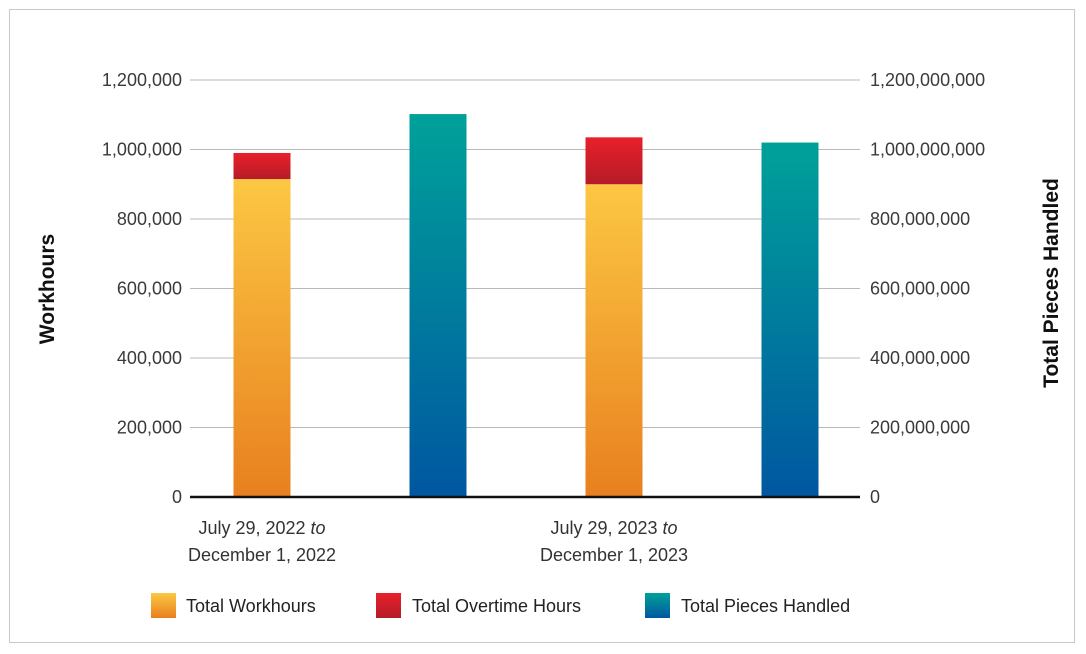  What do you see at coordinates (251, 606) in the screenshot?
I see `legend-label-workhours: Total Workhours` at bounding box center [251, 606].